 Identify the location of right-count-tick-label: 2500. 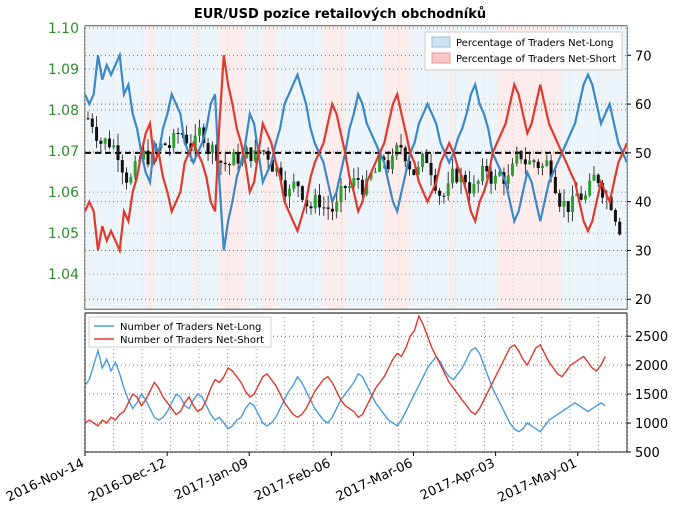
(651, 337).